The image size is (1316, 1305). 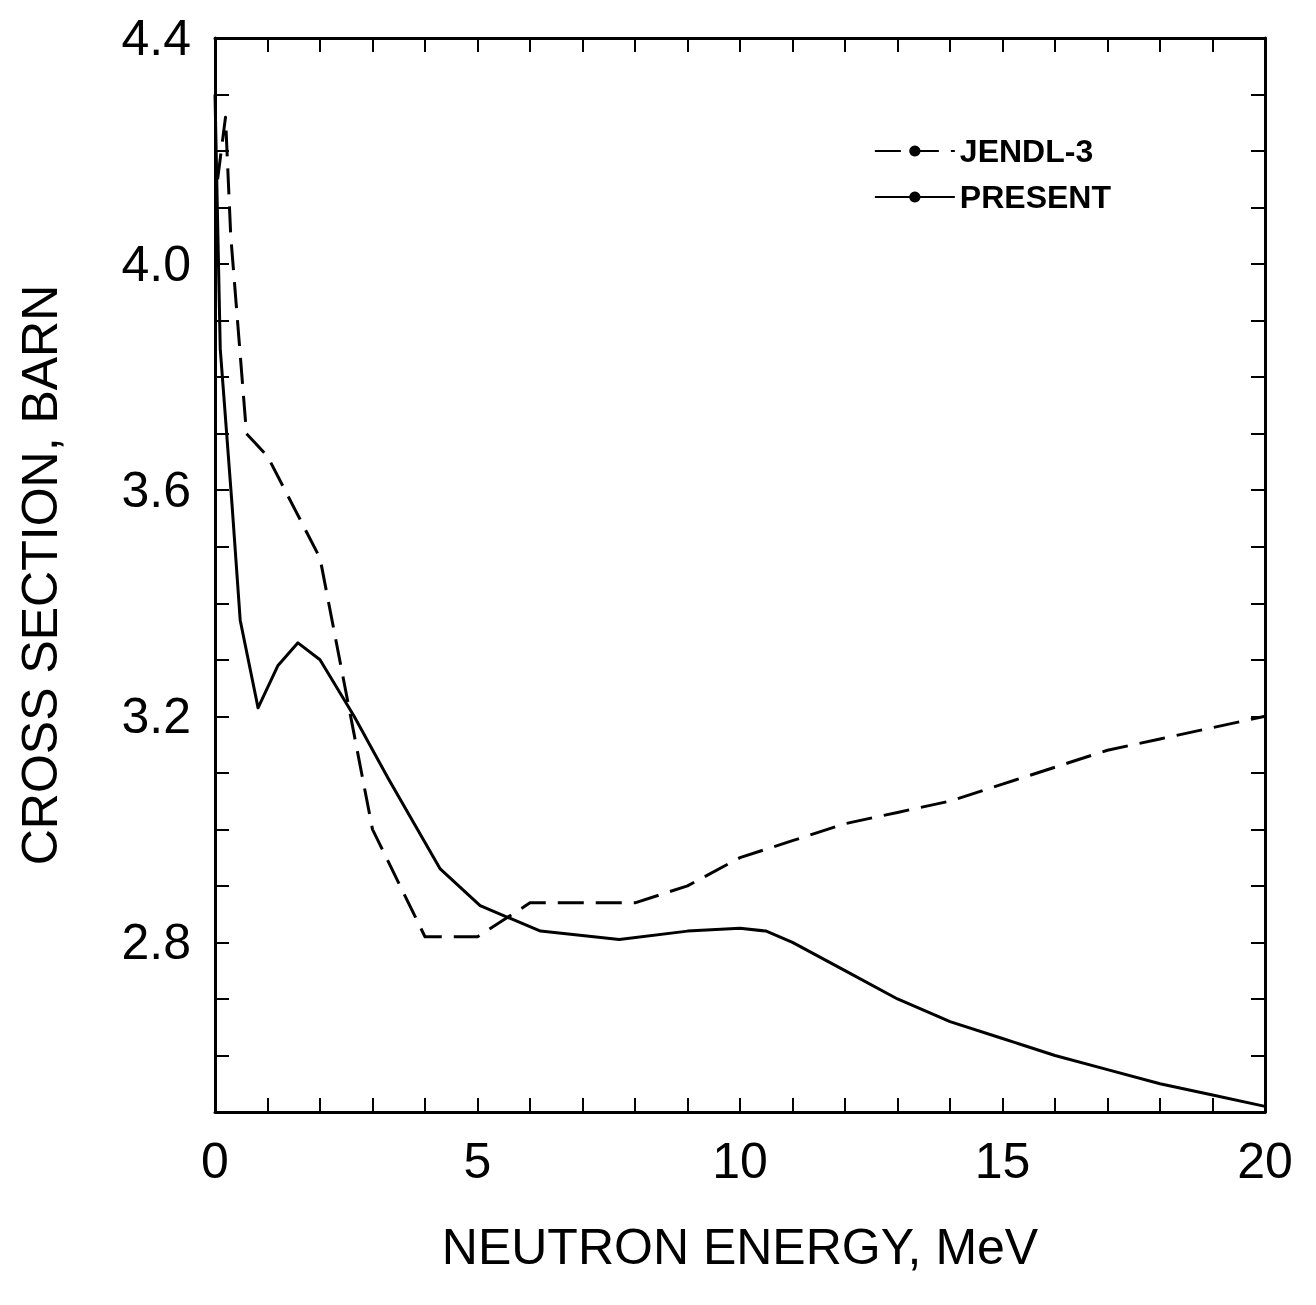 I want to click on legend-label: PRESENT, so click(x=1035, y=197).